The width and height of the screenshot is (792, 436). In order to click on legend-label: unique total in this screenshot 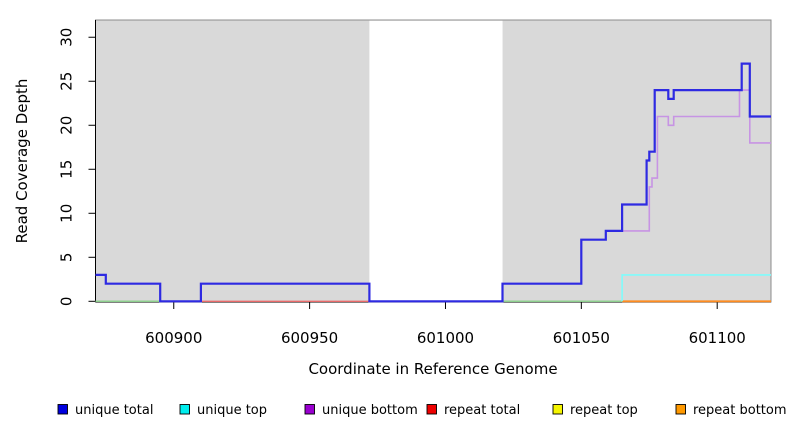, I will do `click(114, 410)`.